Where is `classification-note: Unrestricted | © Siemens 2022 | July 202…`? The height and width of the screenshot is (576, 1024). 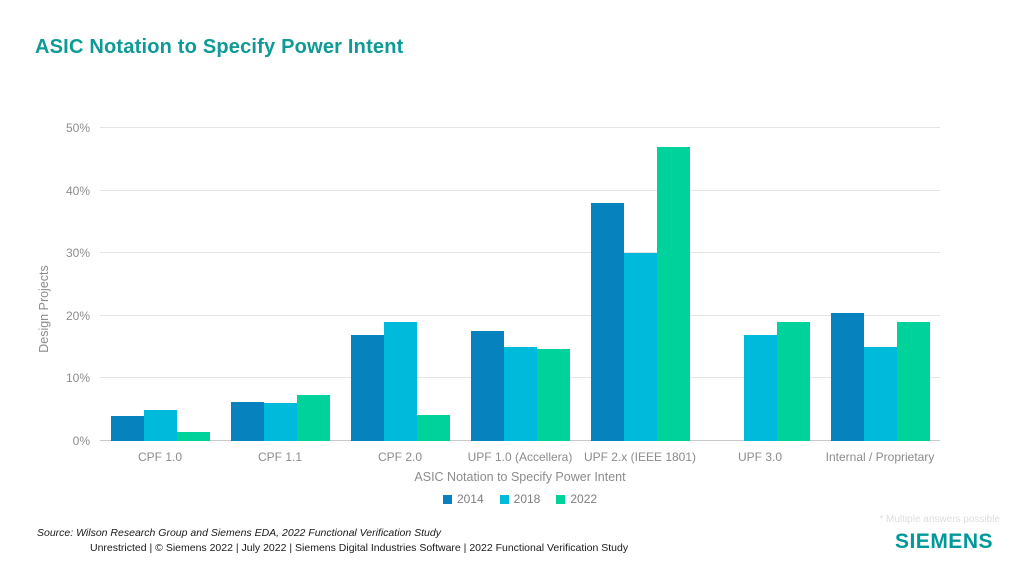 classification-note: Unrestricted | © Siemens 2022 | July 202… is located at coordinates (359, 548).